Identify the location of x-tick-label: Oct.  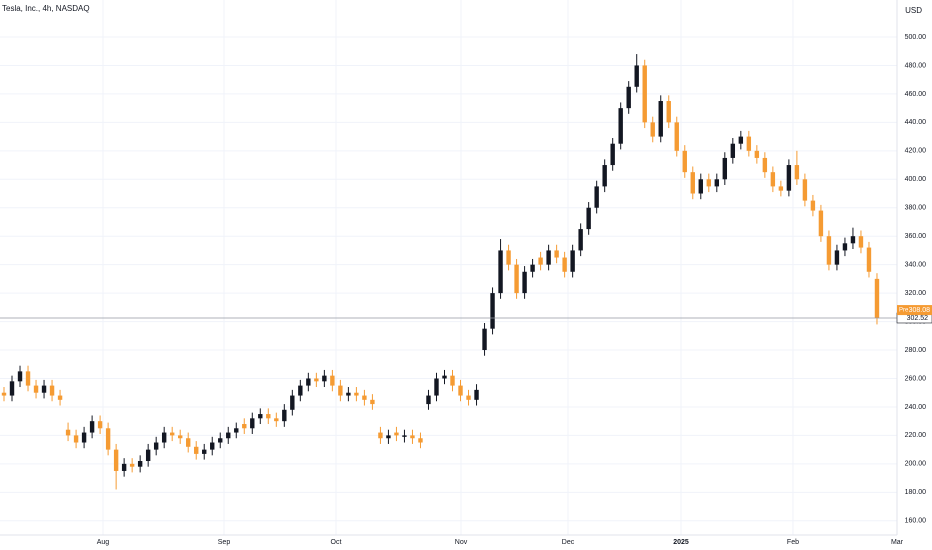
(336, 542).